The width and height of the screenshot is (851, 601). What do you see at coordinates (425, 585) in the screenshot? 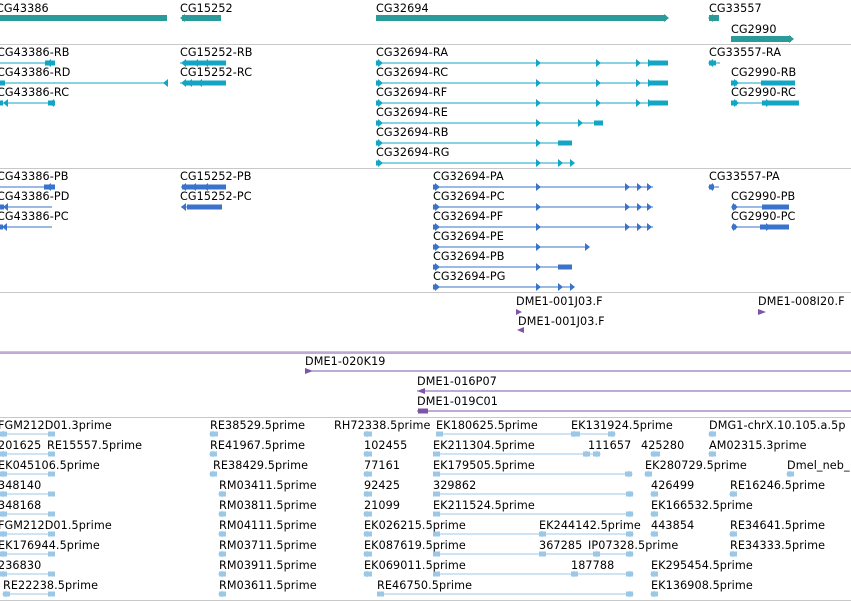
I see `est-label: RE46750.5prime` at bounding box center [425, 585].